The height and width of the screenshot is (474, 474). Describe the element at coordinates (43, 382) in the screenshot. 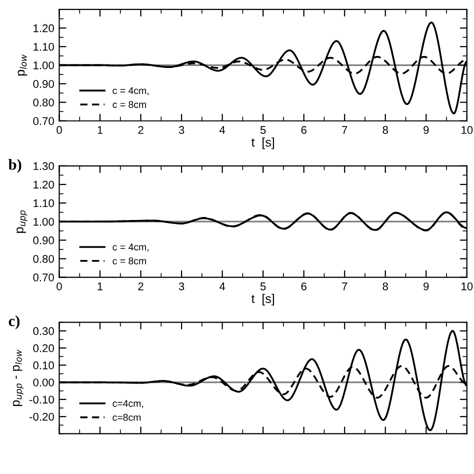

I see `y-tick-label: 0.00` at that location.